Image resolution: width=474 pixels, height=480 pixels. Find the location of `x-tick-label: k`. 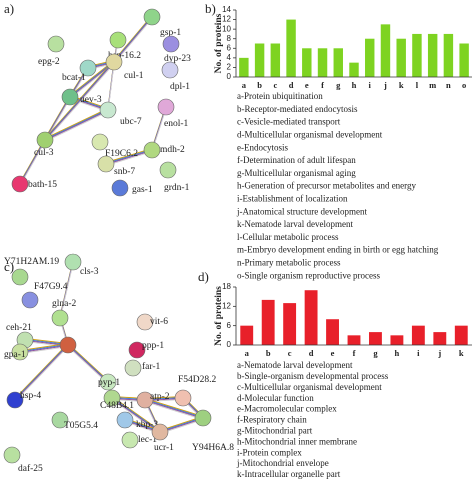

x-tick-label: k is located at coordinates (461, 353).